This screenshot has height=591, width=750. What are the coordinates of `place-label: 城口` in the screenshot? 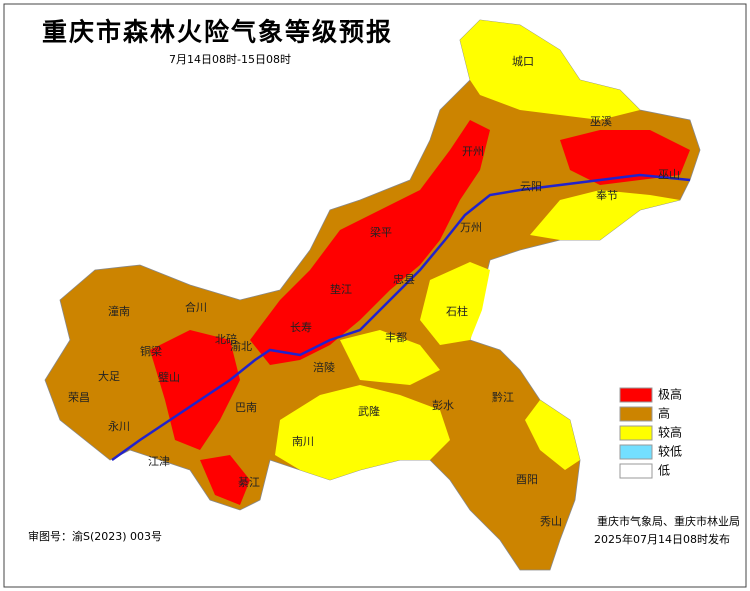 It's located at (523, 61).